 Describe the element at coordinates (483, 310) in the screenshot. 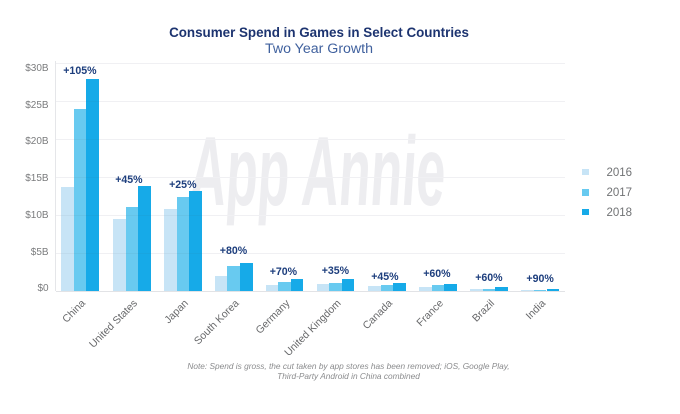

I see `svg-text: Brazil` at that location.